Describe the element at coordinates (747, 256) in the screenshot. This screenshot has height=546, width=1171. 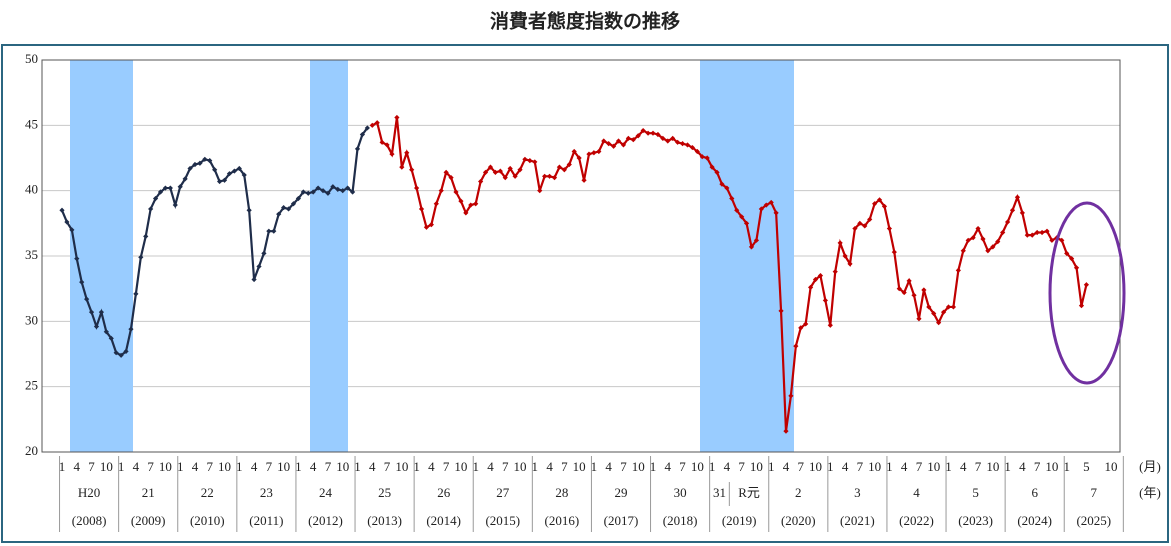
I see `shaded-period` at that location.